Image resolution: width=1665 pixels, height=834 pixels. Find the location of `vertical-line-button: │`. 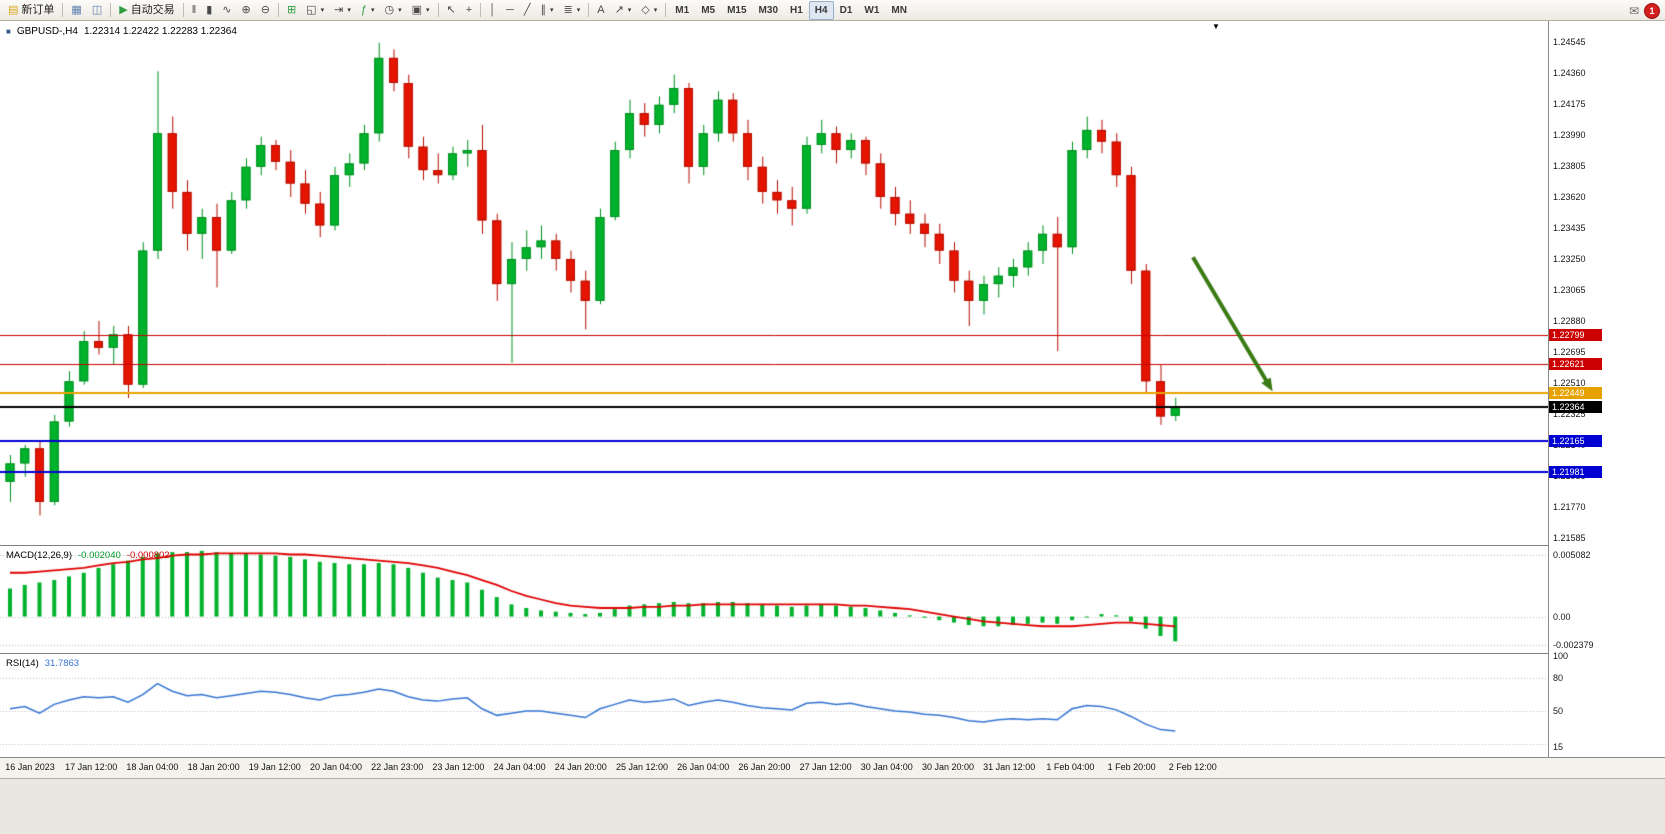

vertical-line-button: │ is located at coordinates (492, 10).